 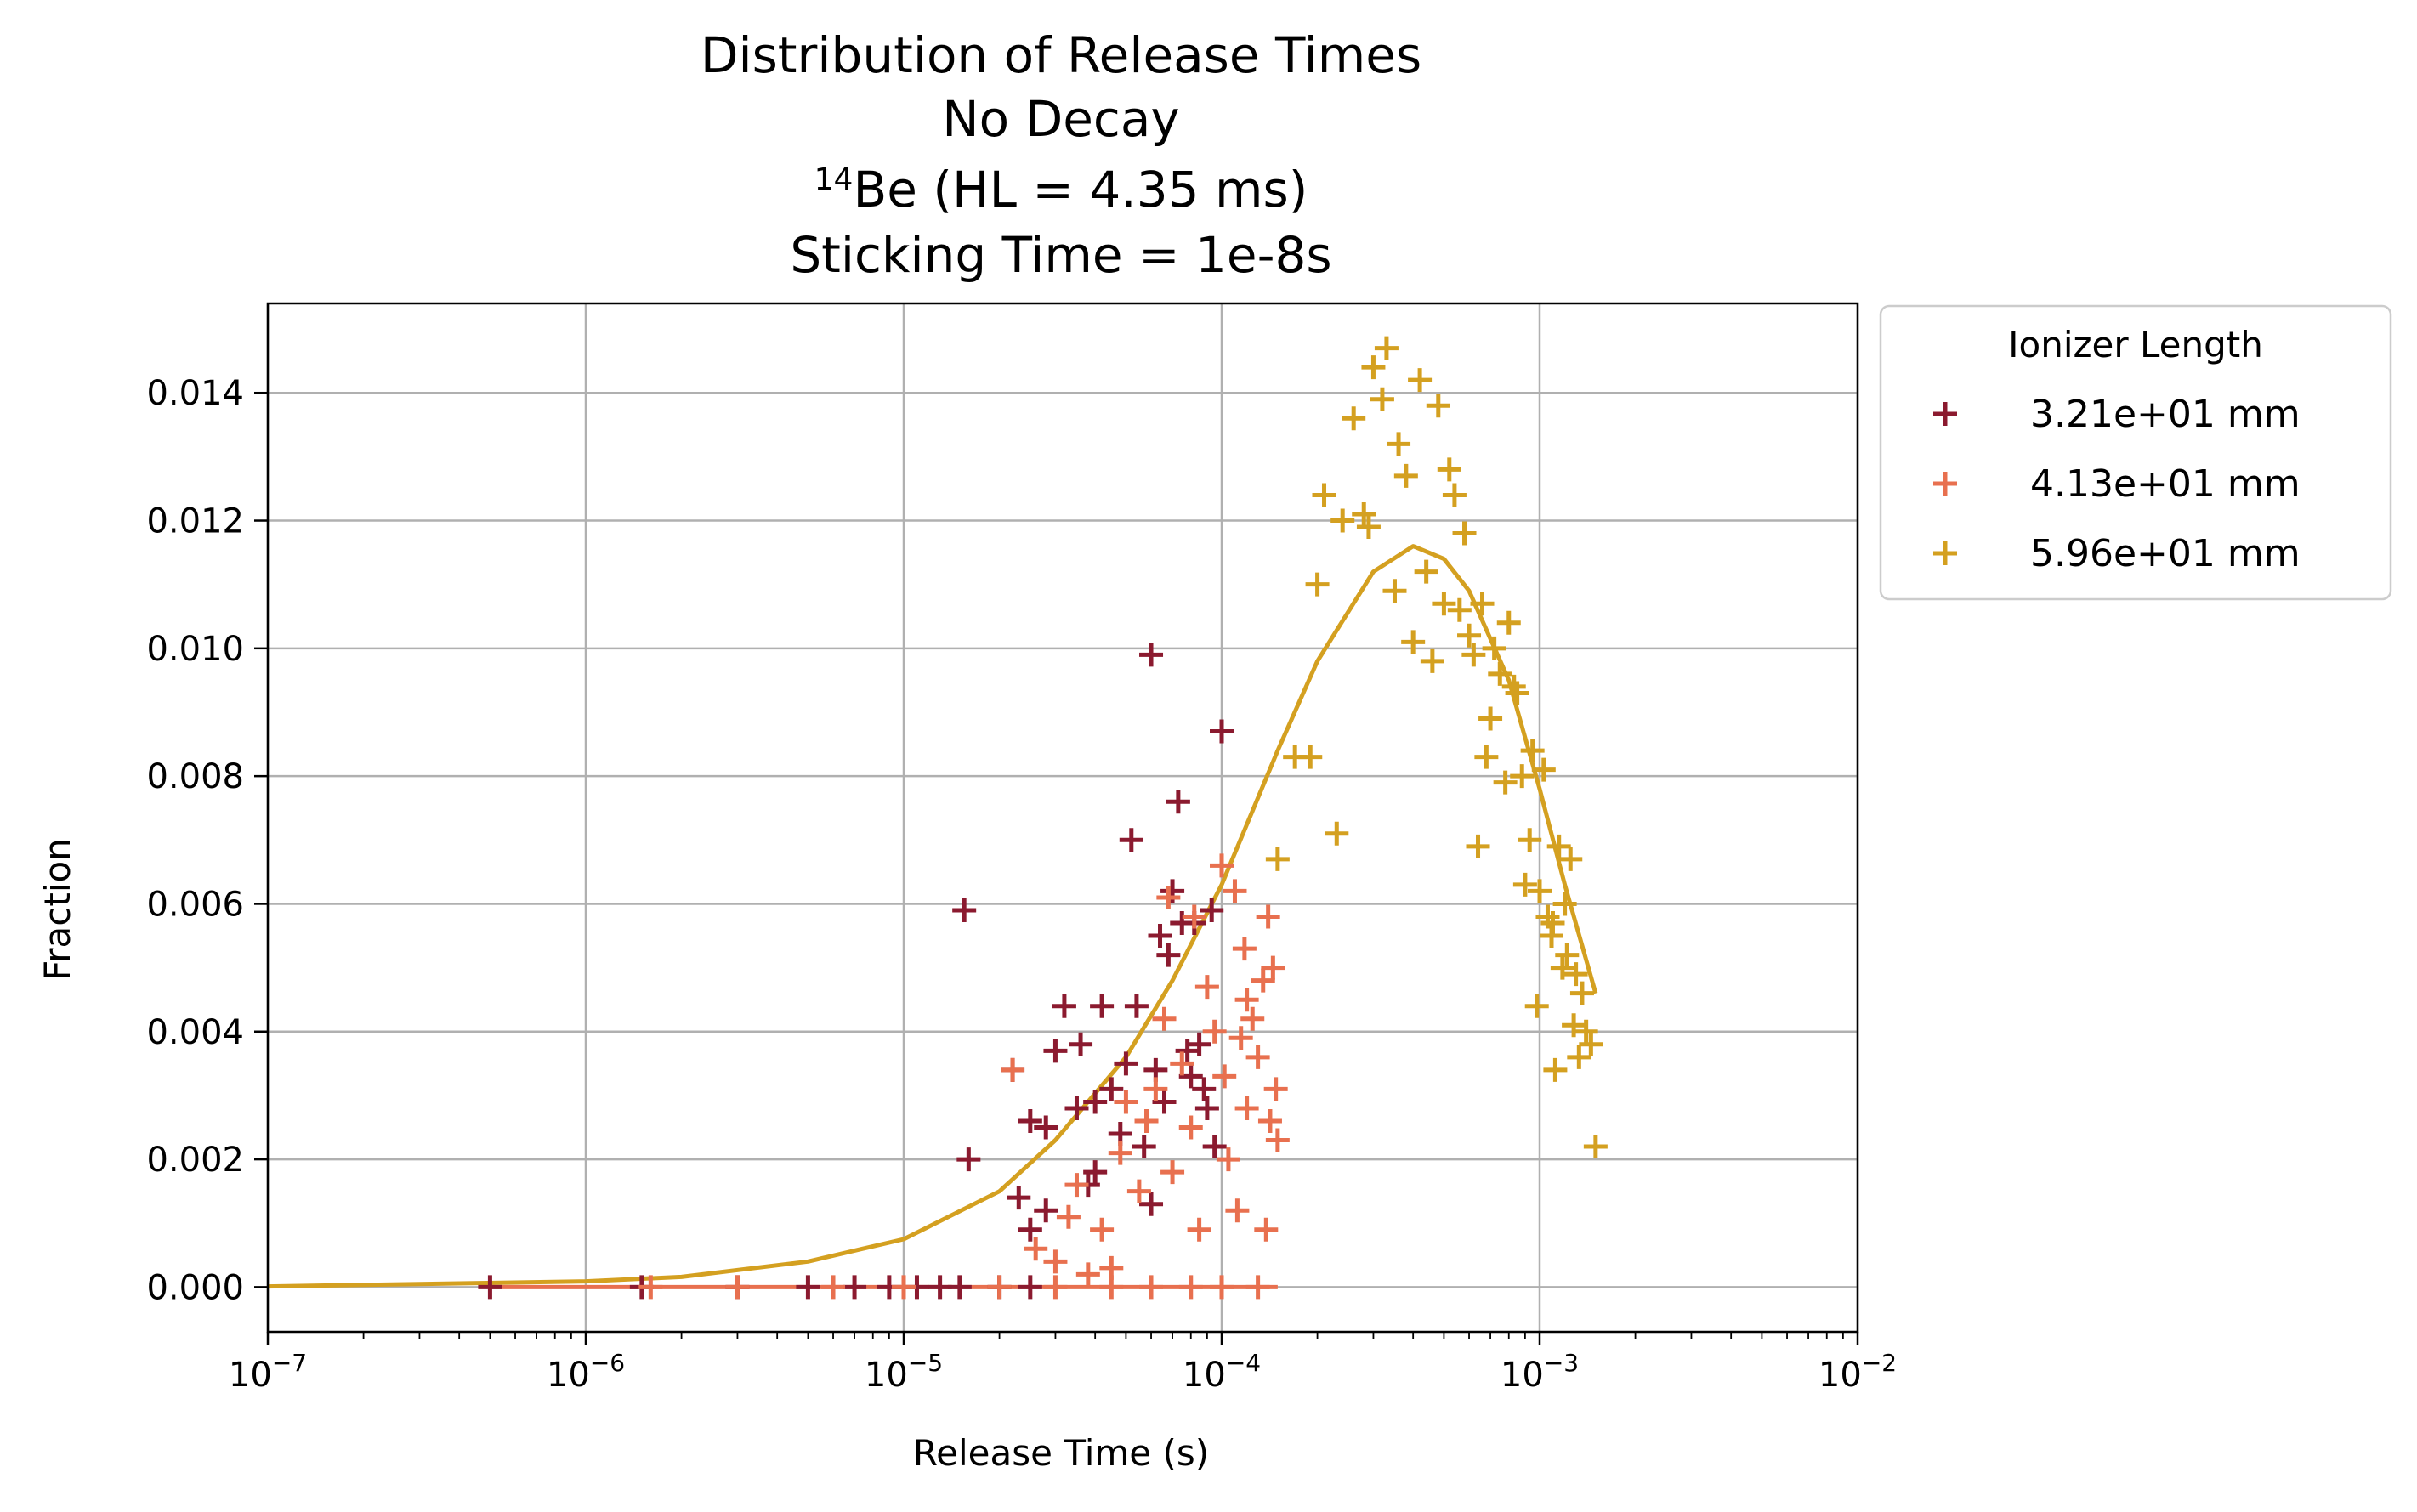 I want to click on legend-title: Ionizer Length, so click(x=2135, y=344).